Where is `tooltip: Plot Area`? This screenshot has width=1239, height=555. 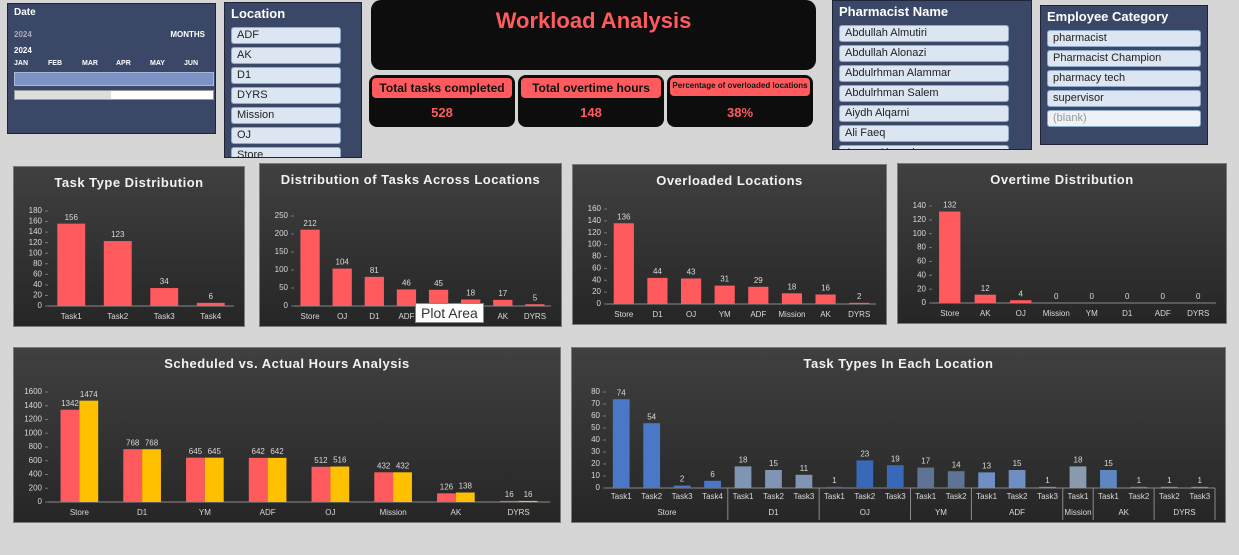 tooltip: Plot Area is located at coordinates (449, 313).